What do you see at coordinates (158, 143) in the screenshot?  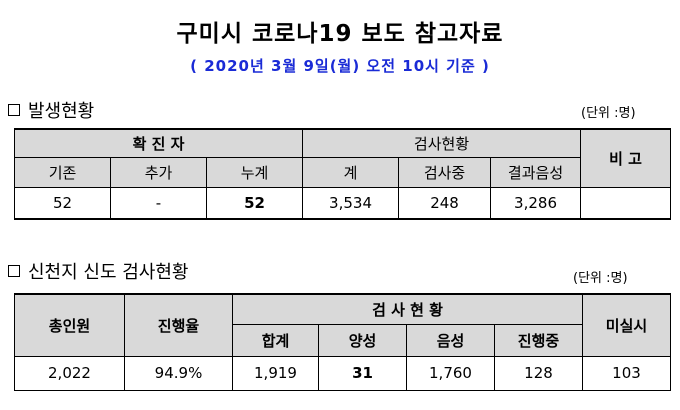 I see `group-confirmed-header: 확 진 자` at bounding box center [158, 143].